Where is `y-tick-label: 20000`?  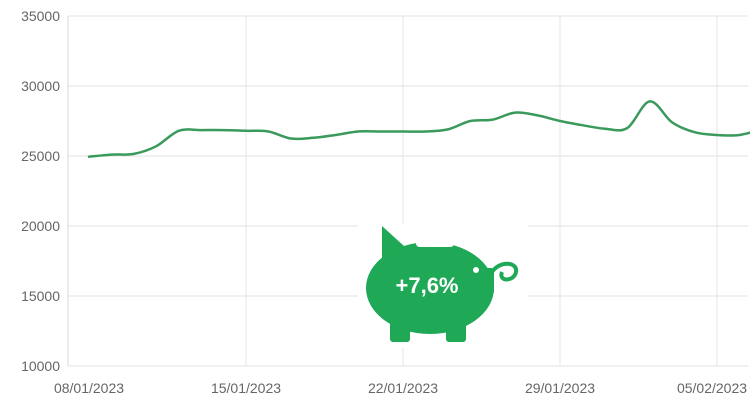 y-tick-label: 20000 is located at coordinates (40, 226).